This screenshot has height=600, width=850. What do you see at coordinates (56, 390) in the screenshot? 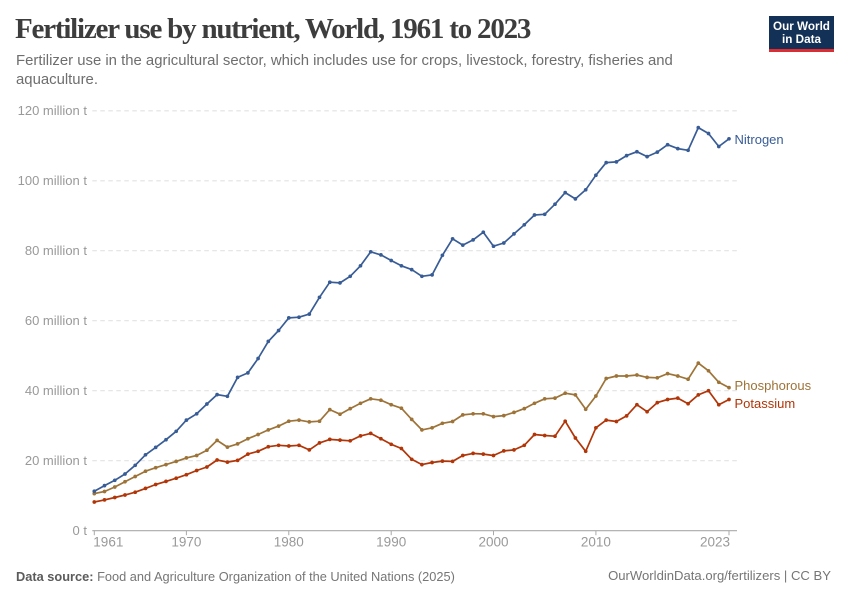
I see `svg-text: 40 million t` at bounding box center [56, 390].